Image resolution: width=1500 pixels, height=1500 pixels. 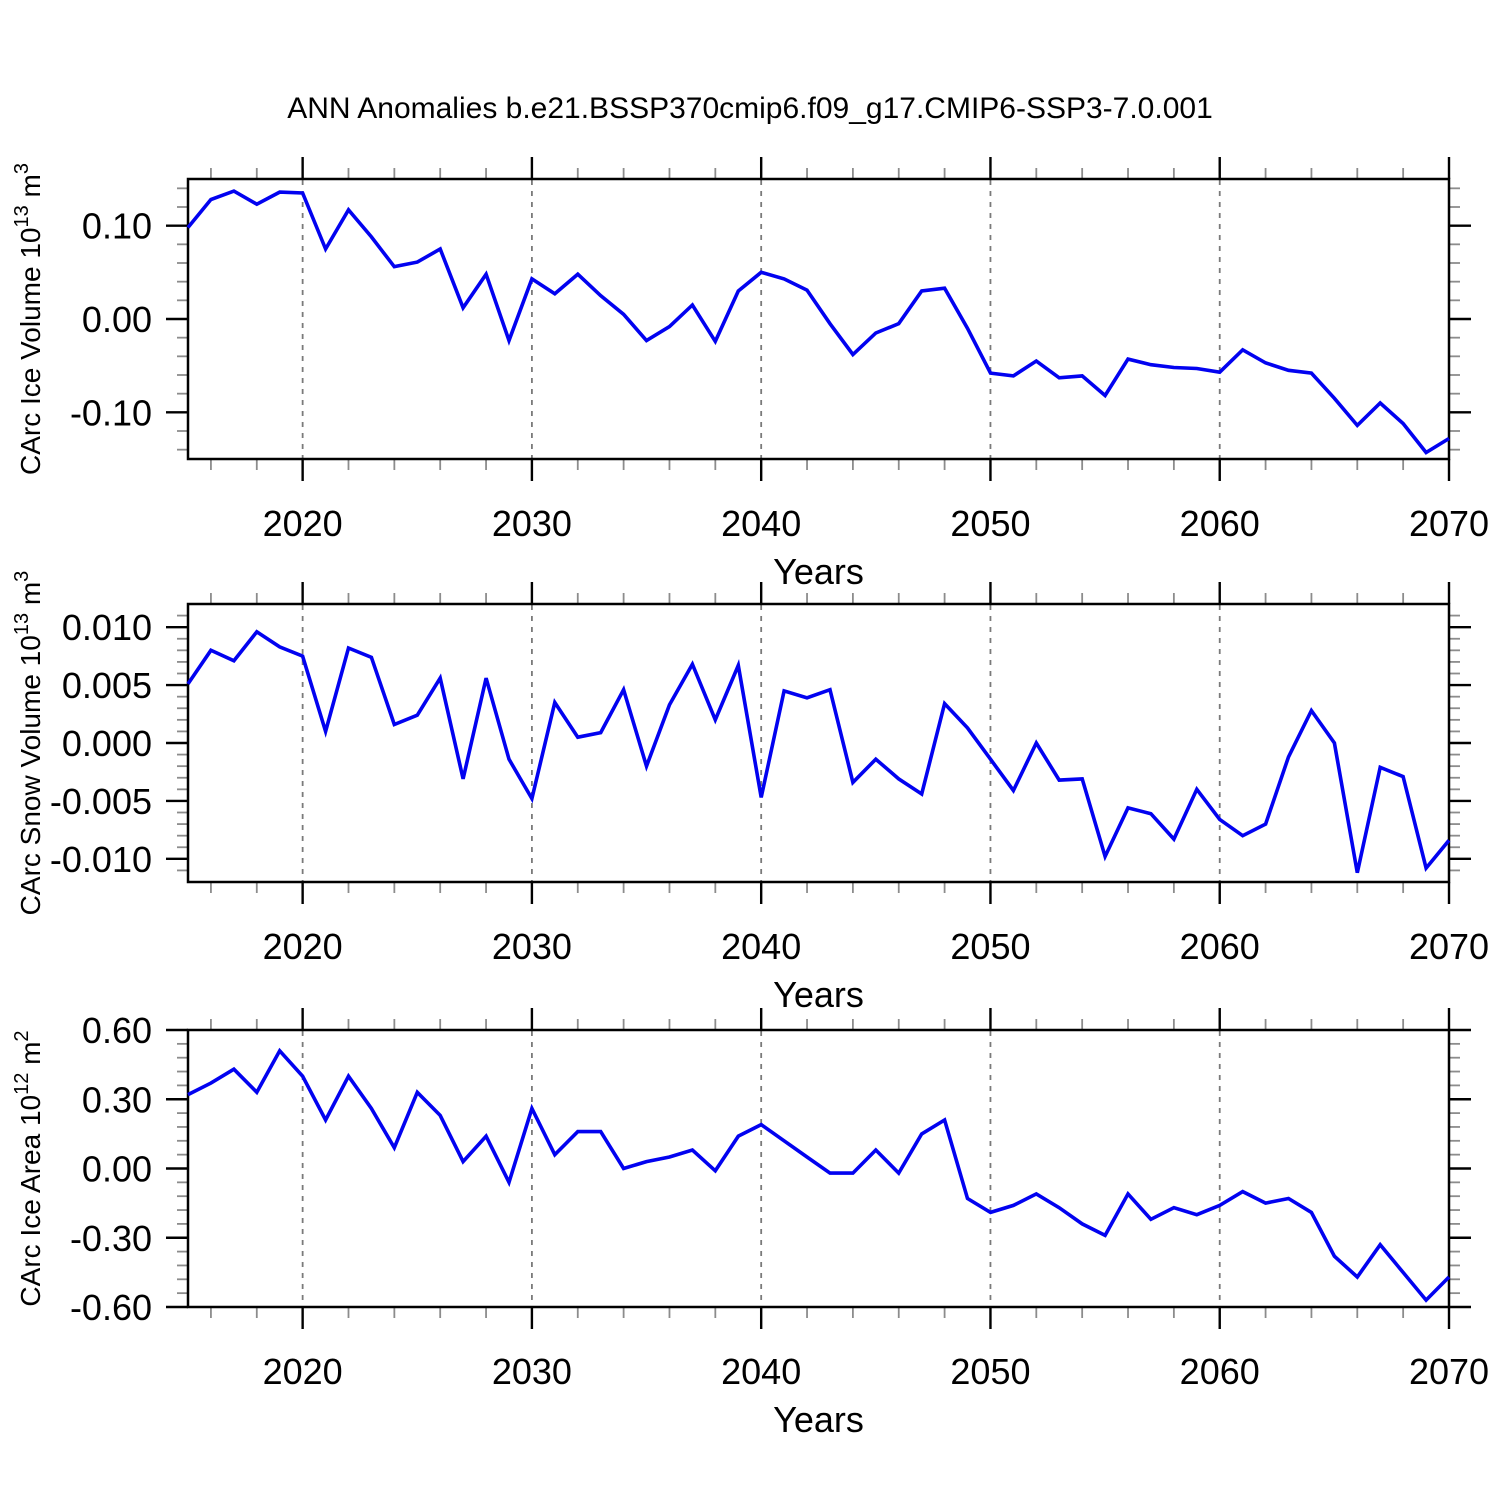 What do you see at coordinates (101, 801) in the screenshot?
I see `y-tick-label: -0.005` at bounding box center [101, 801].